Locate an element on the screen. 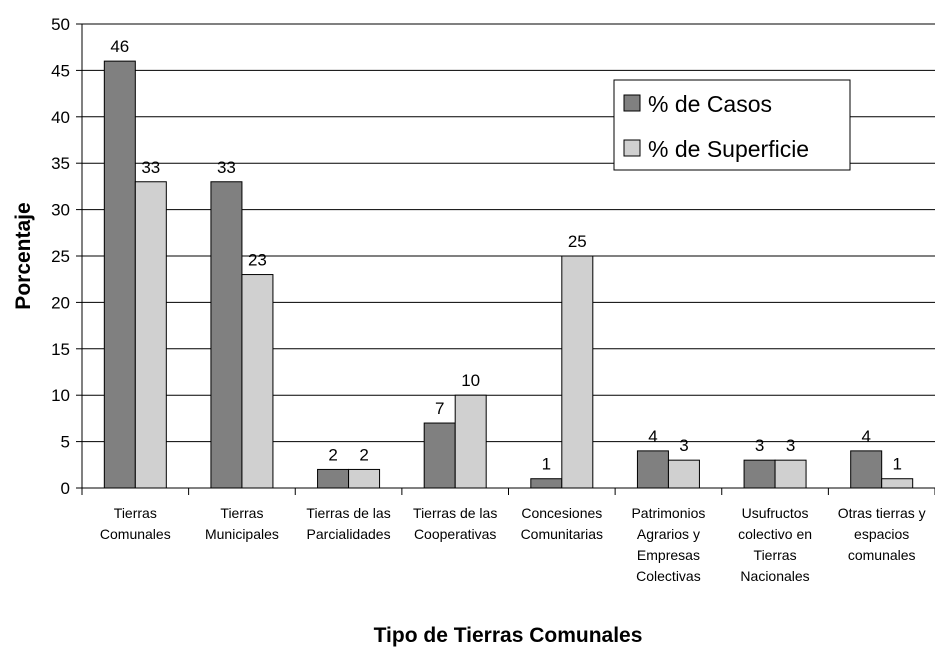  y-tick-label: 25 is located at coordinates (60, 256).